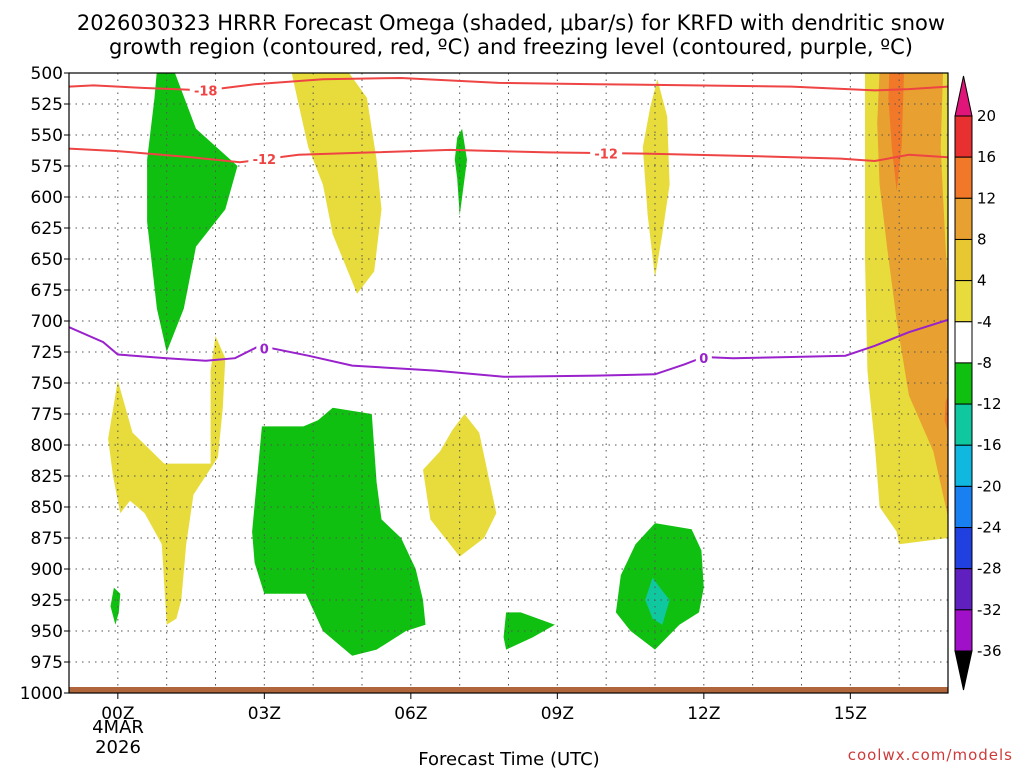 This screenshot has width=1024, height=768. Describe the element at coordinates (484, 708) in the screenshot. I see `x-axis: 00Z 03Z 06Z 09Z 12Z 15Z` at that location.